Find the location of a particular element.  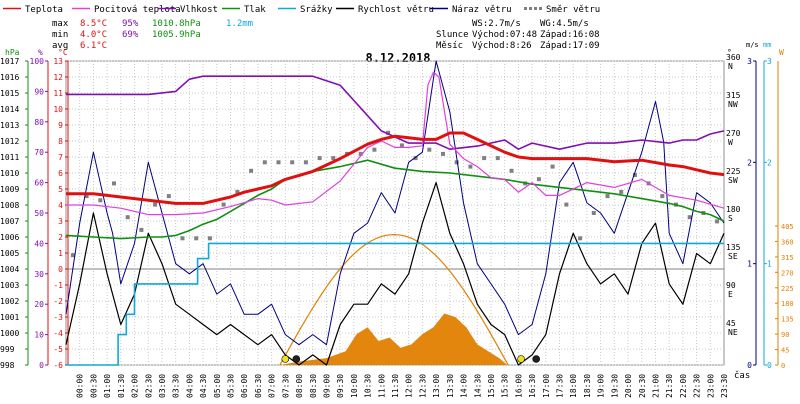

compass-label: SW is located at coordinates (733, 180).